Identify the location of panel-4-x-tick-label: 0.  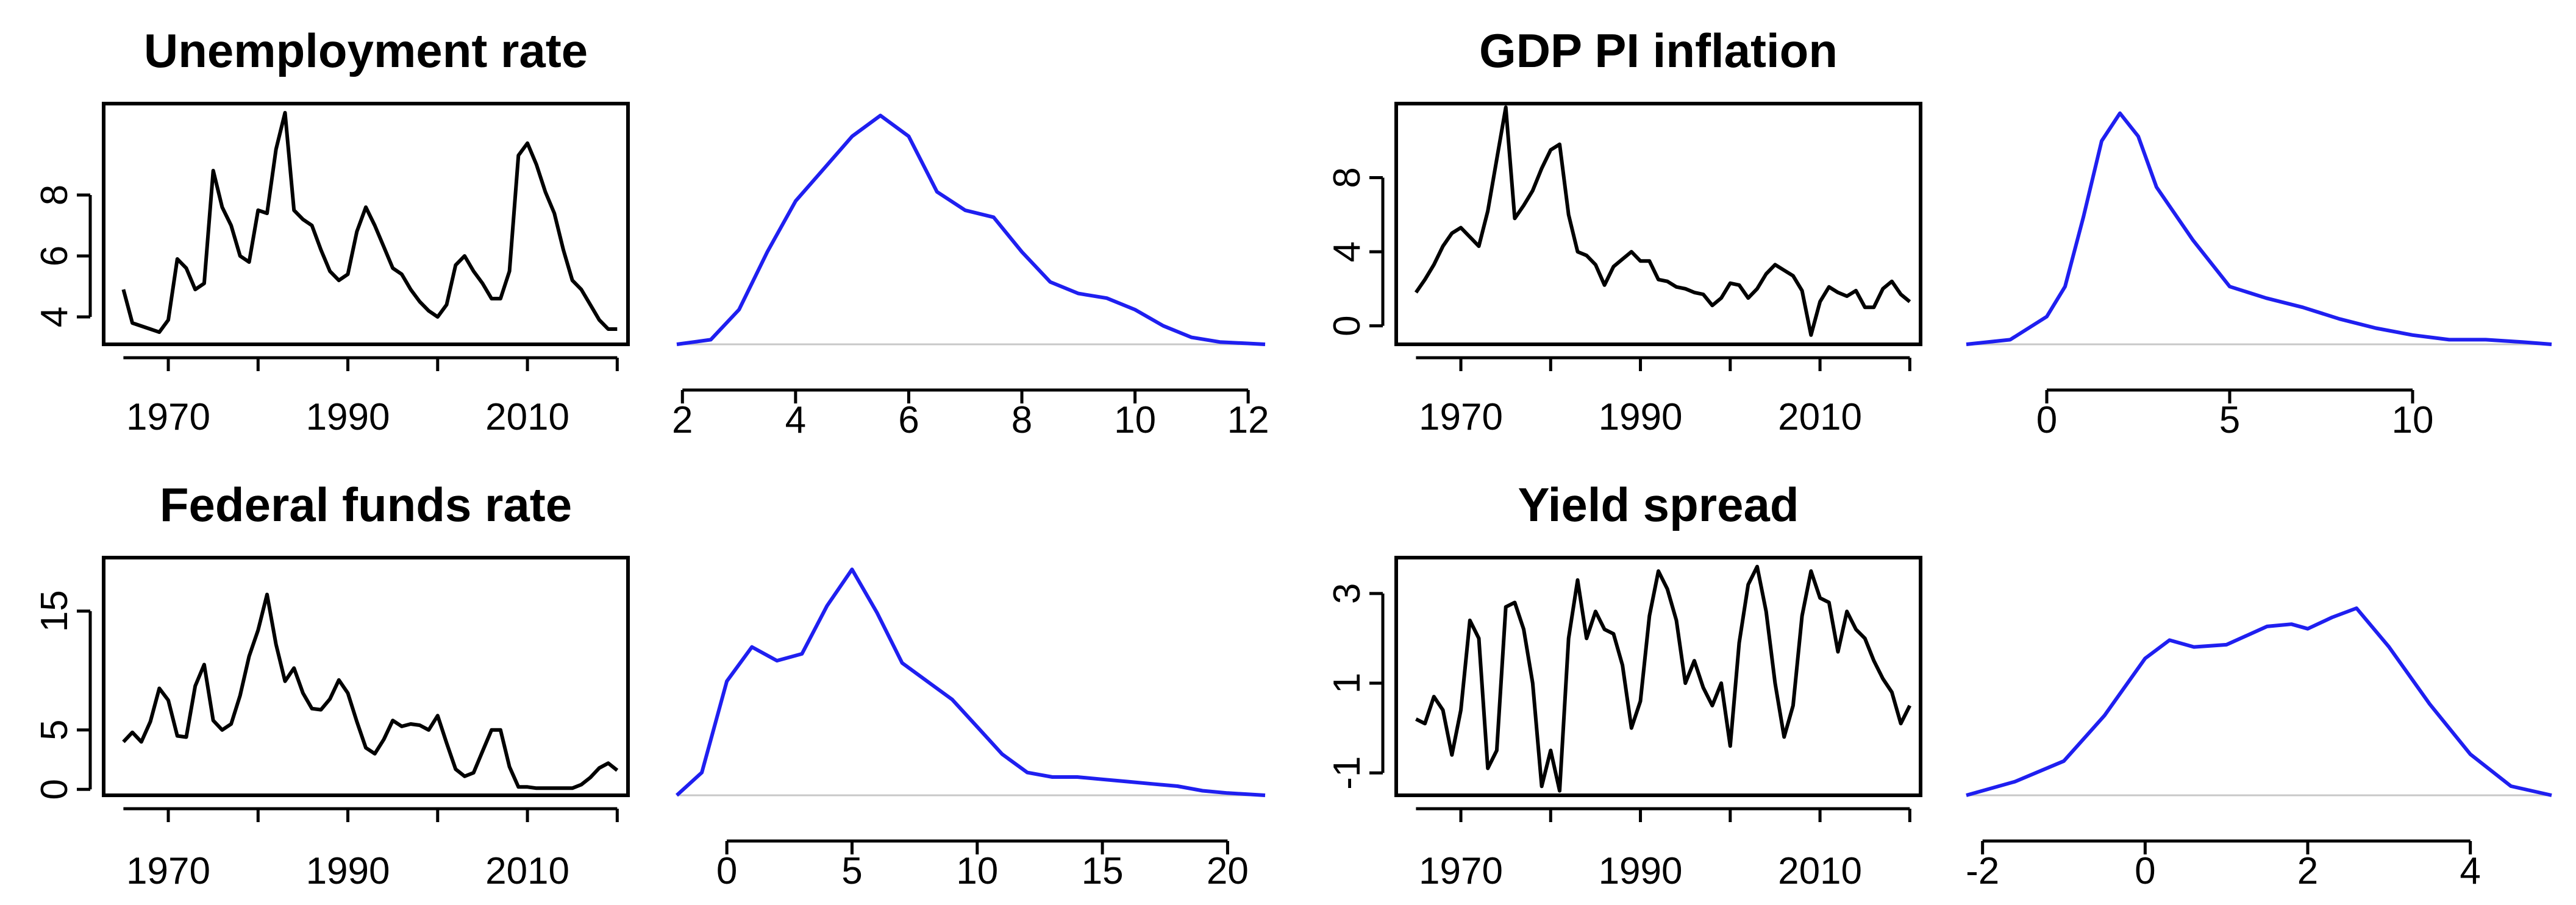
(2046, 420).